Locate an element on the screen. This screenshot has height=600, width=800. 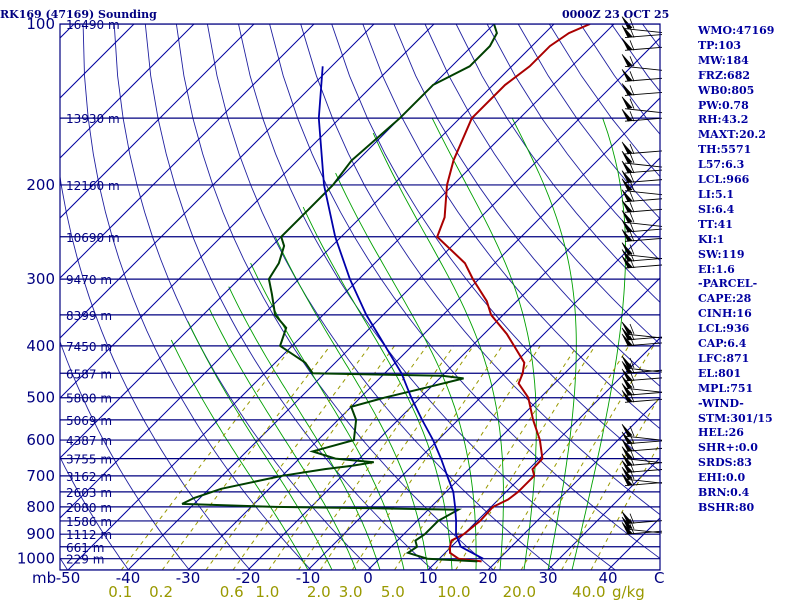
temperature-tick-label: -50 is located at coordinates (68, 578).